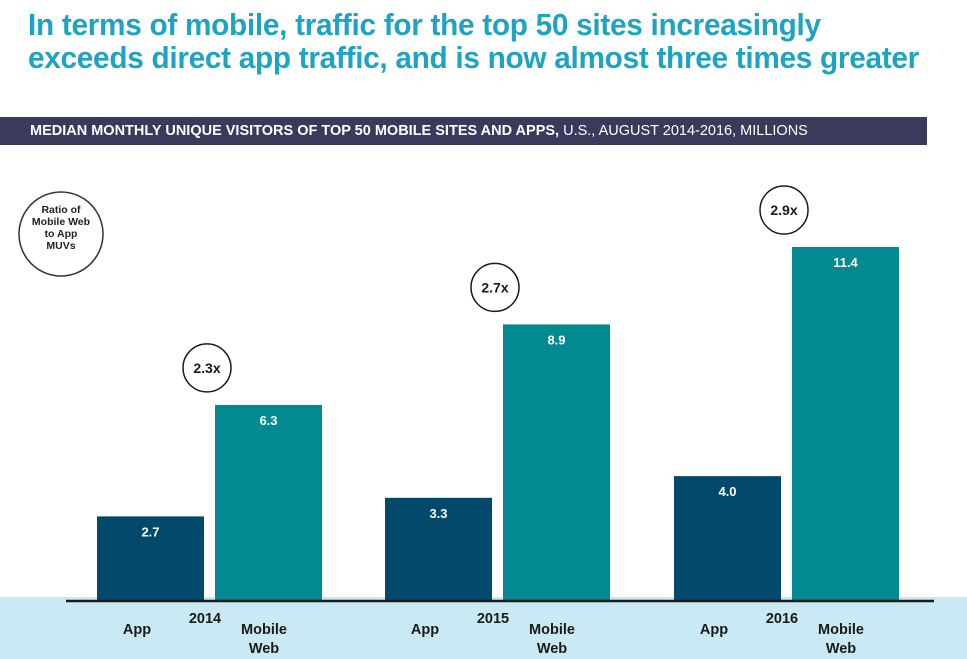 Image resolution: width=967 pixels, height=659 pixels. What do you see at coordinates (150, 531) in the screenshot?
I see `bar-value-label: 2.7` at bounding box center [150, 531].